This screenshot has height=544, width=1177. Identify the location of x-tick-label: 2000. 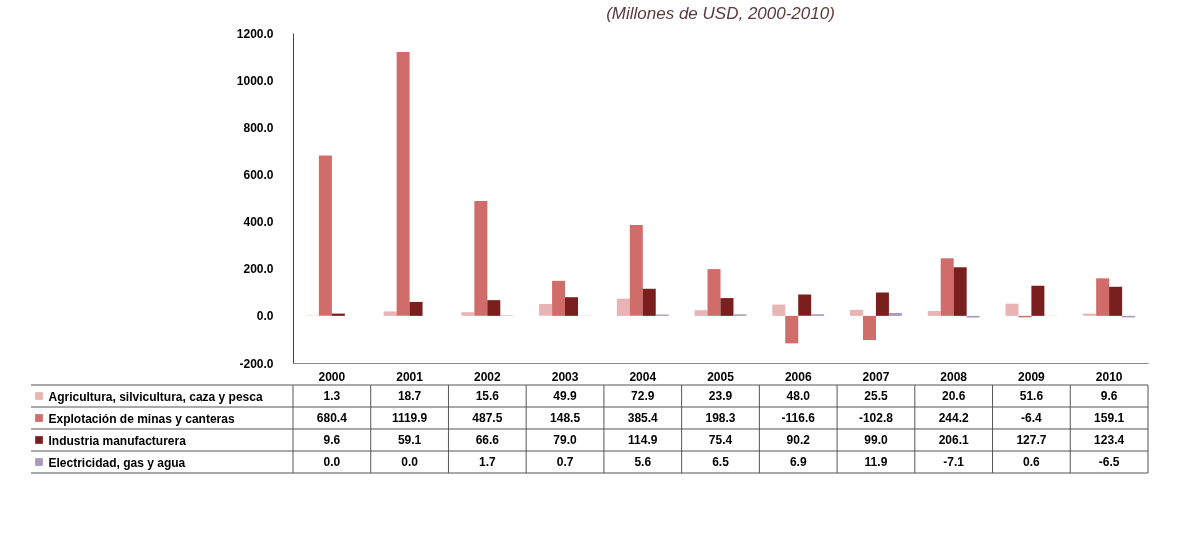
(332, 376).